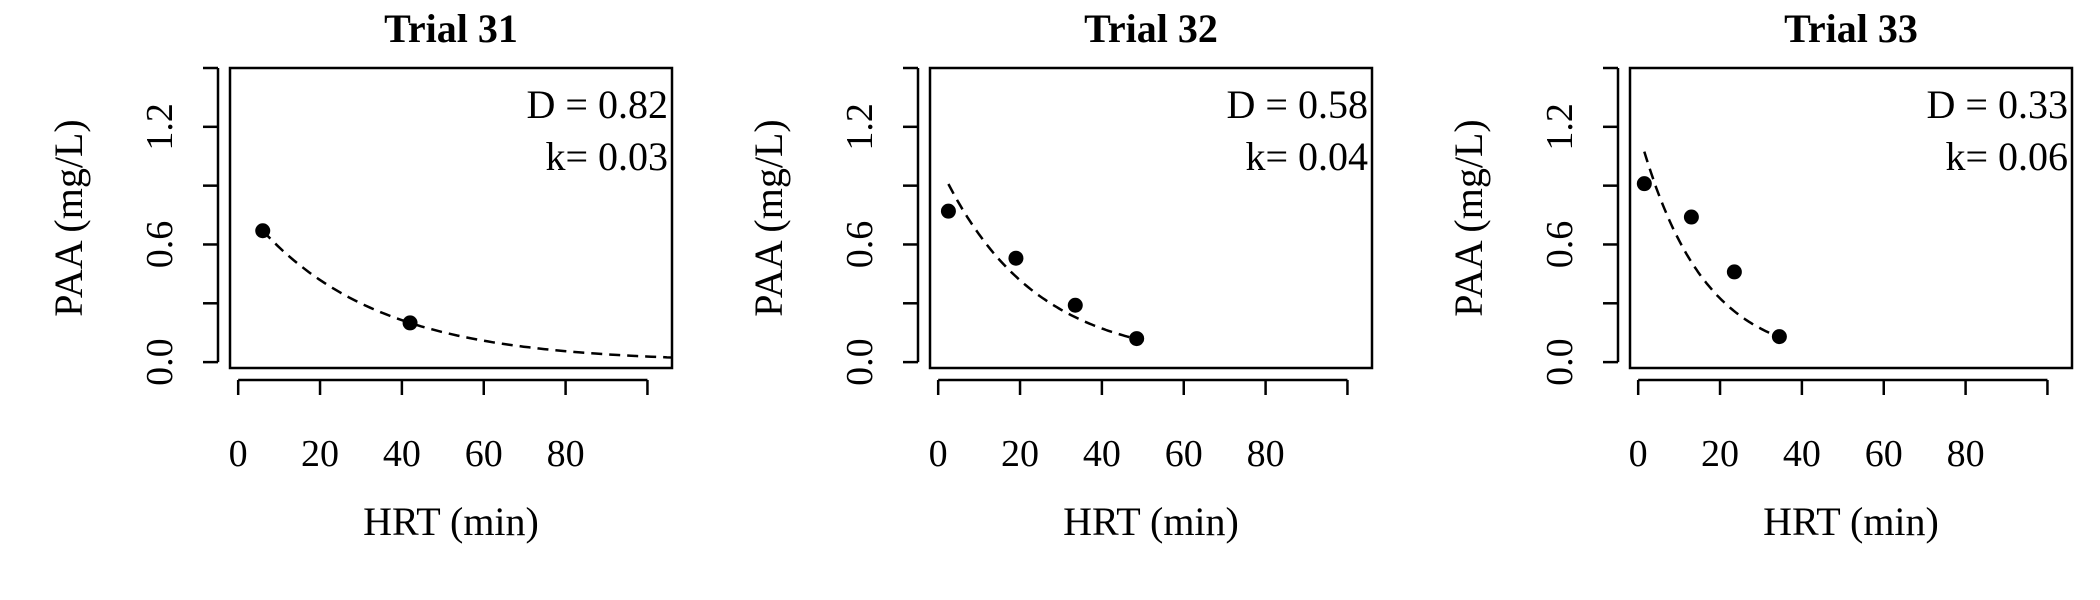  Describe the element at coordinates (2006, 156) in the screenshot. I see `fit-annotation: k= 0.06` at that location.